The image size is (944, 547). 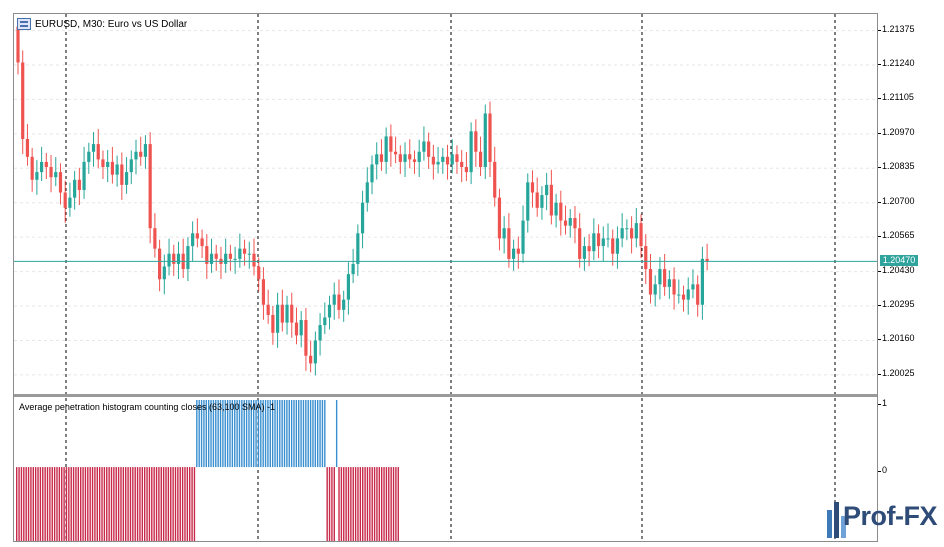 I want to click on chart-title-bar: EURUSD, M30: Euro vs US Dollar, so click(x=102, y=24).